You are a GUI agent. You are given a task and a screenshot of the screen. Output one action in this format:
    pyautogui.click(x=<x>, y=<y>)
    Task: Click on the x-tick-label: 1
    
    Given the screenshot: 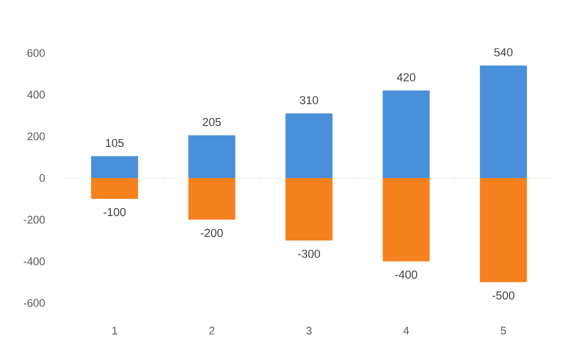 What is the action you would take?
    pyautogui.click(x=115, y=330)
    